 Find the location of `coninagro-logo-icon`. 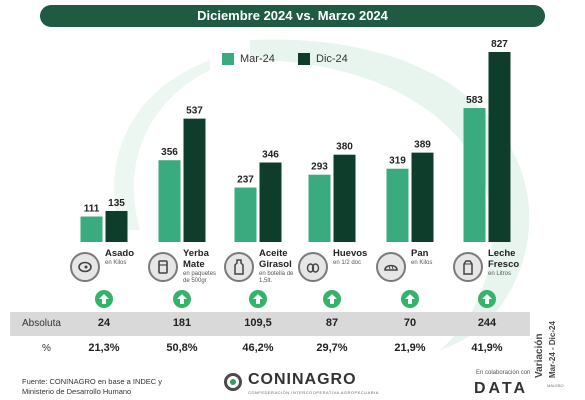

coninagro-logo-icon is located at coordinates (233, 382).